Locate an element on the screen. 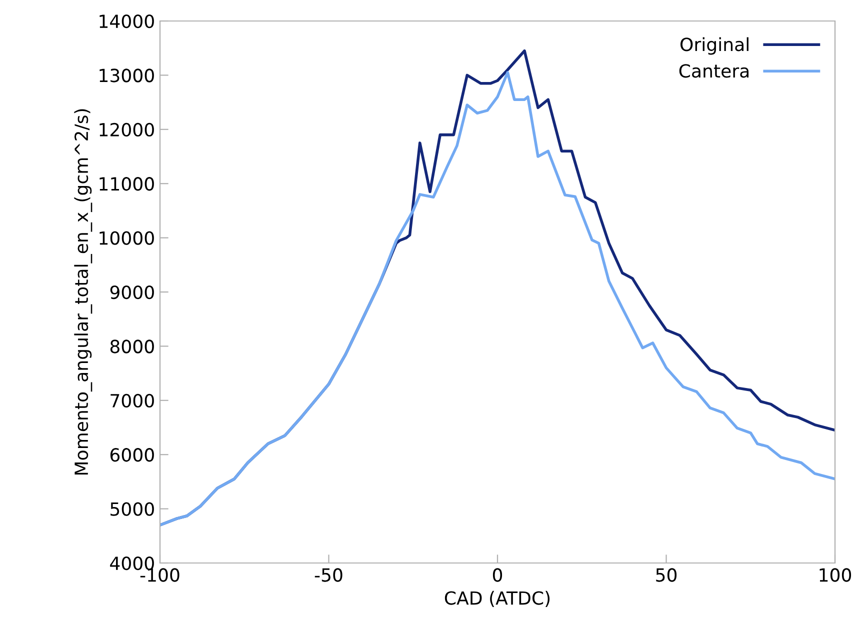 The width and height of the screenshot is (858, 641). y-tick-label: 13000 is located at coordinates (127, 75).